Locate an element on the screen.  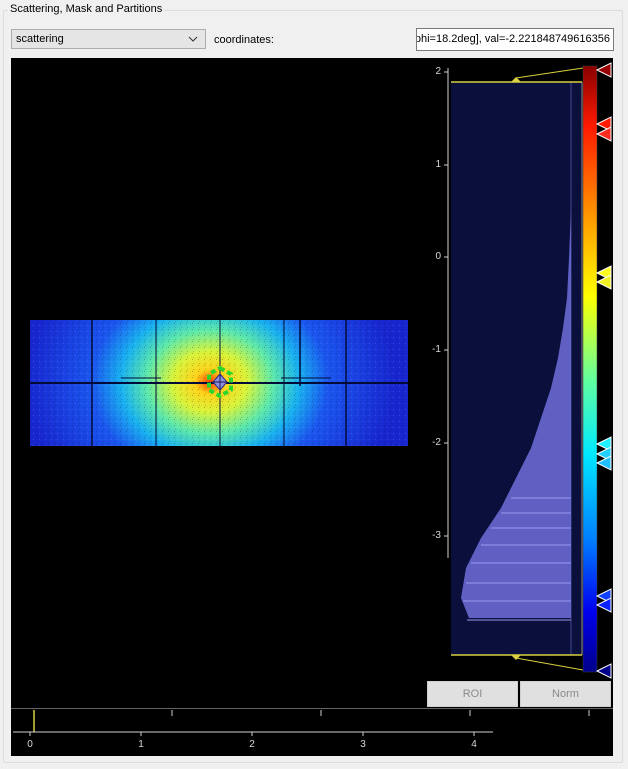
mode-select: scattering is located at coordinates (108, 39).